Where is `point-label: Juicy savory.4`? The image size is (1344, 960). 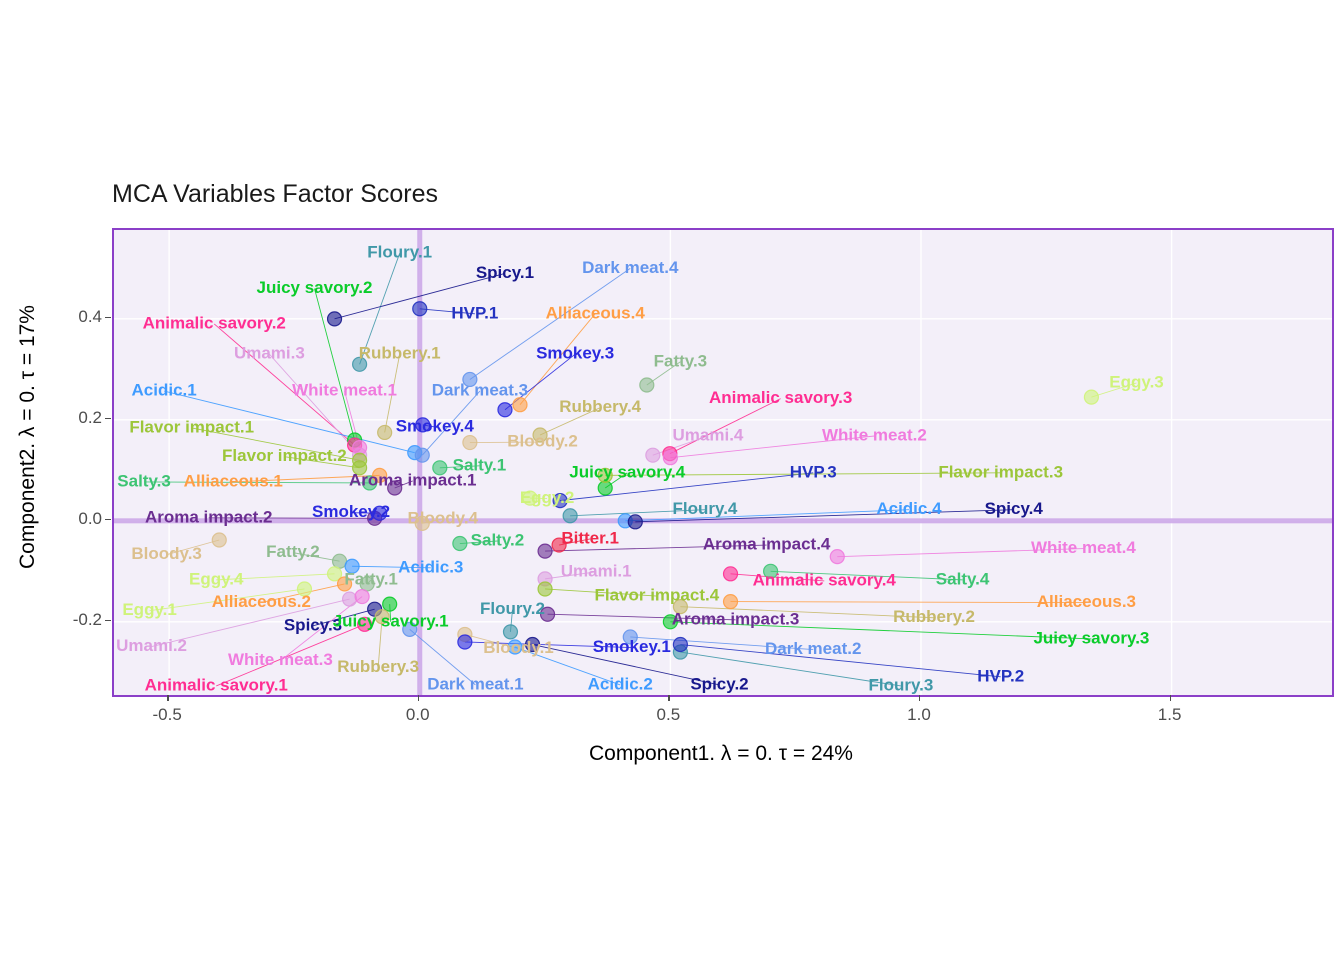
point-label: Juicy savory.4 is located at coordinates (627, 471).